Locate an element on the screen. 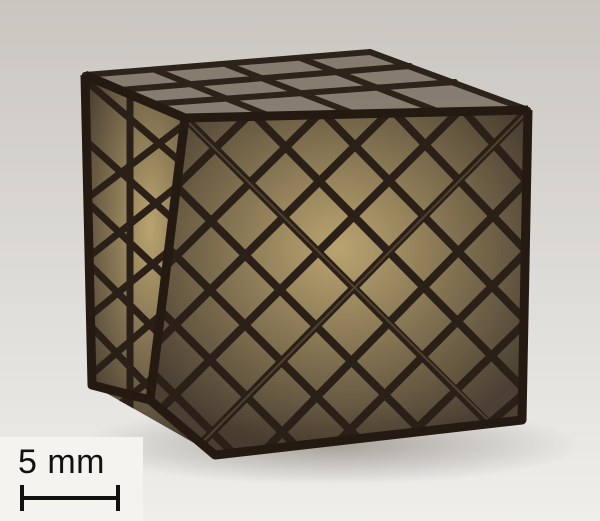  scale-bar-panel: 5 mm is located at coordinates (71, 479).